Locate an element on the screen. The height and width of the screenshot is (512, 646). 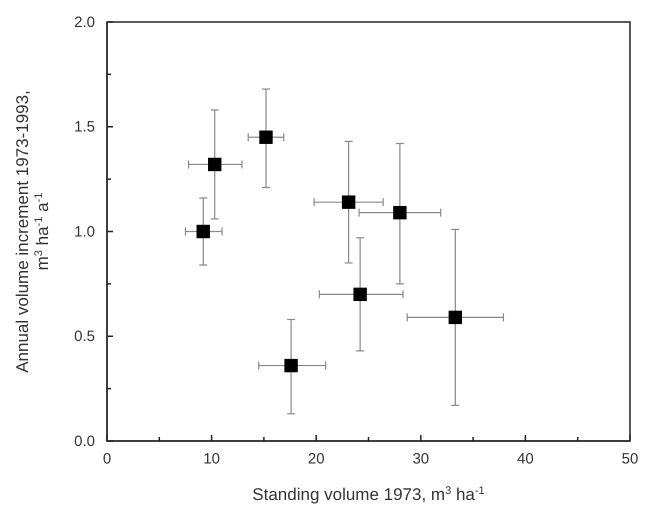
x-tick-label: 50 is located at coordinates (630, 459).